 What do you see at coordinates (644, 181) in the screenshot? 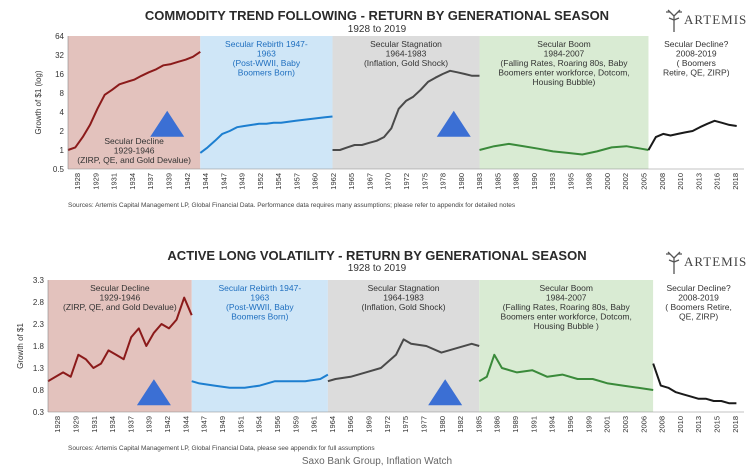
I see `x-tick-label: 2005` at bounding box center [644, 181].